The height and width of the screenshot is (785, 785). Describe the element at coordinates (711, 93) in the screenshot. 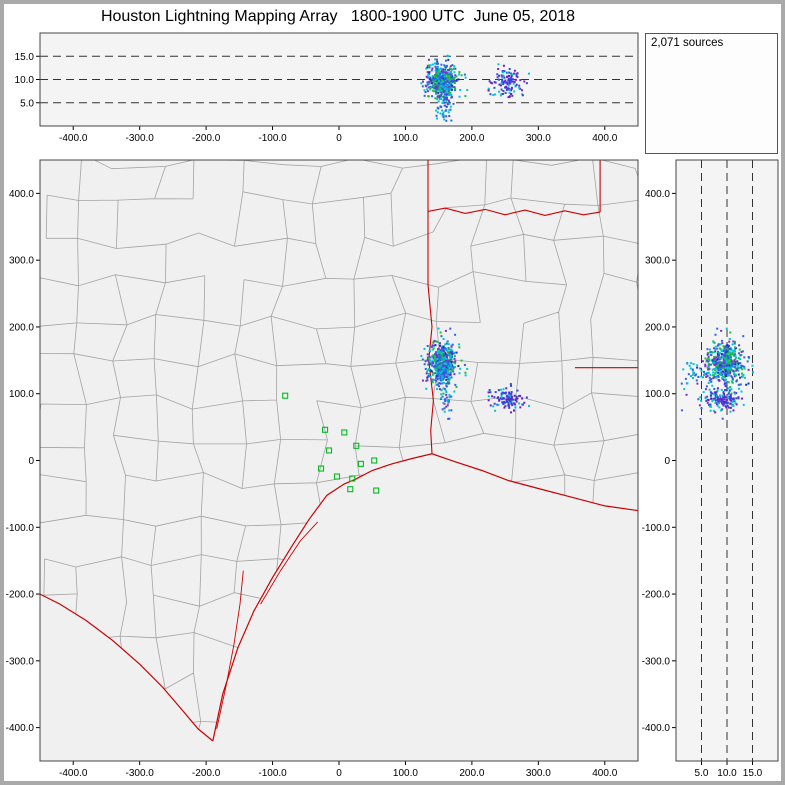

I see `sources-count-box: 2,071 sources` at that location.